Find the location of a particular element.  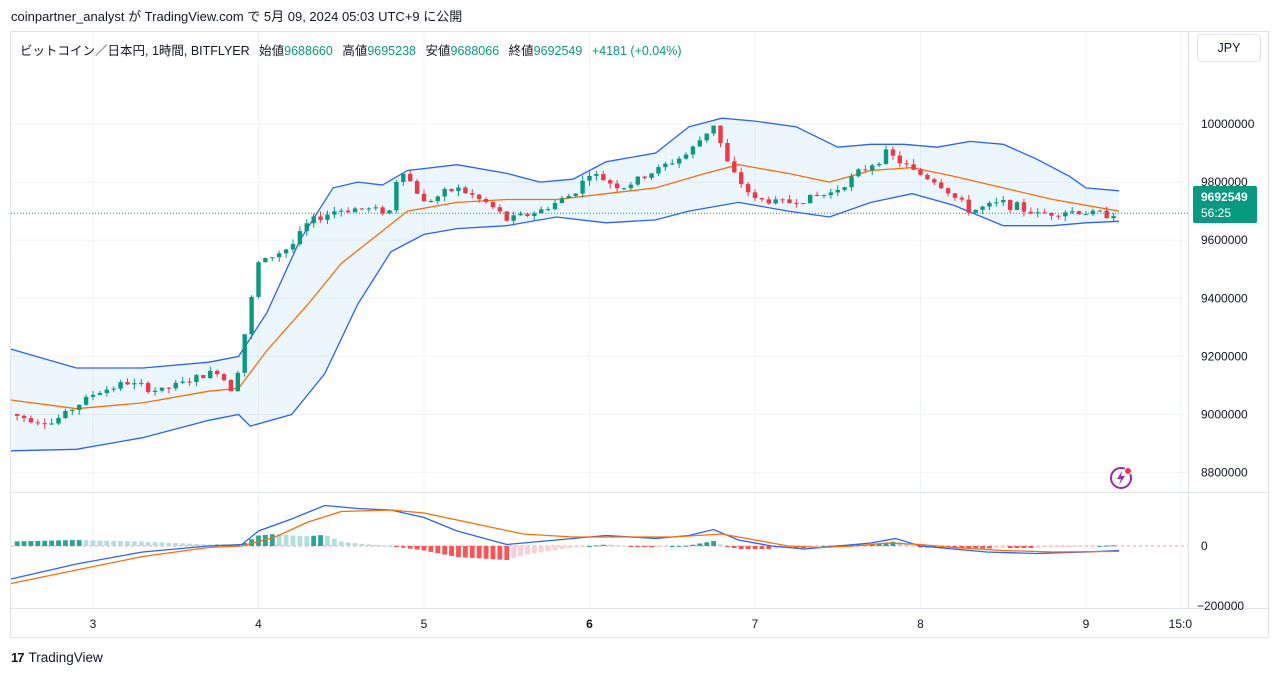

time-tick-label: 15:0 is located at coordinates (1181, 624).